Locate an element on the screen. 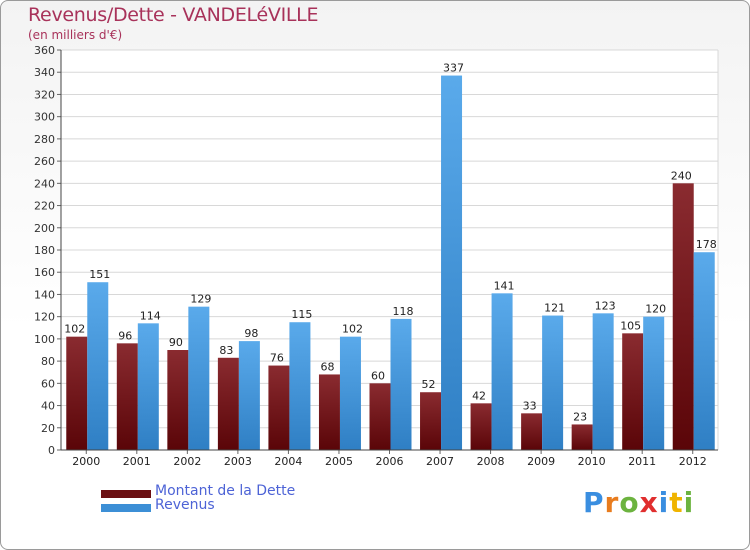 This screenshot has height=550, width=750. y-tick-label: 280 is located at coordinates (44, 139).